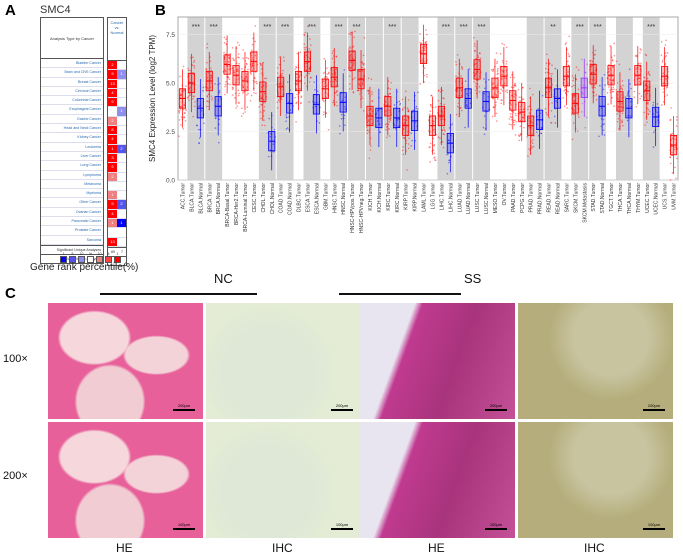 The width and height of the screenshot is (683, 557). What do you see at coordinates (117, 168) in the screenshot?
I see `table-row-cells: 9` at bounding box center [117, 168].